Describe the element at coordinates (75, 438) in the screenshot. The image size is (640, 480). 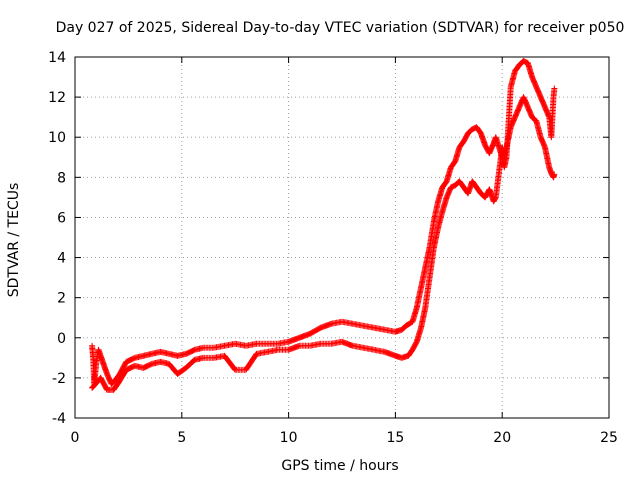
I see `x-tick-label: 0` at that location.